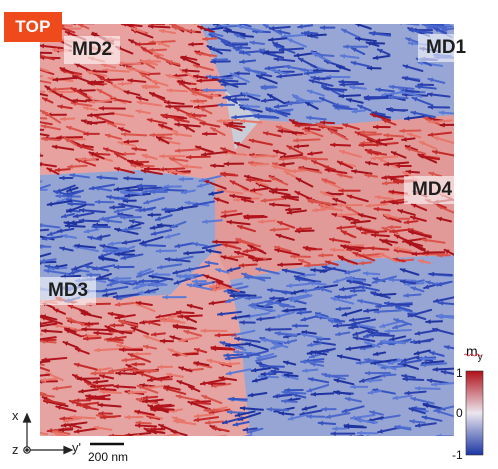  Describe the element at coordinates (76, 447) in the screenshot. I see `axis-label-y: y'` at that location.